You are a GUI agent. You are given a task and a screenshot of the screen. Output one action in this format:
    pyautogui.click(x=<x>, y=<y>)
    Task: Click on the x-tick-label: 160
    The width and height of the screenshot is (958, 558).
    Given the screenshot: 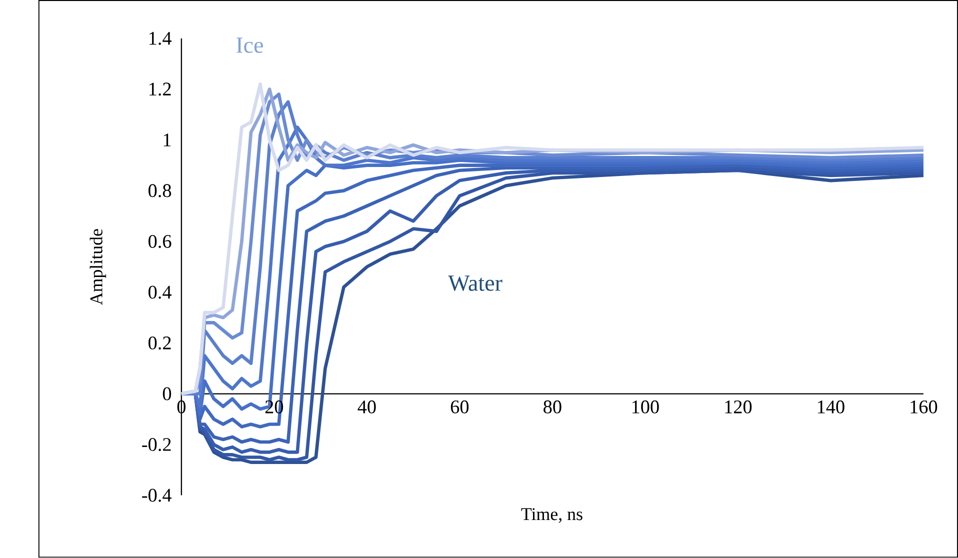 What is the action you would take?
    pyautogui.click(x=924, y=407)
    